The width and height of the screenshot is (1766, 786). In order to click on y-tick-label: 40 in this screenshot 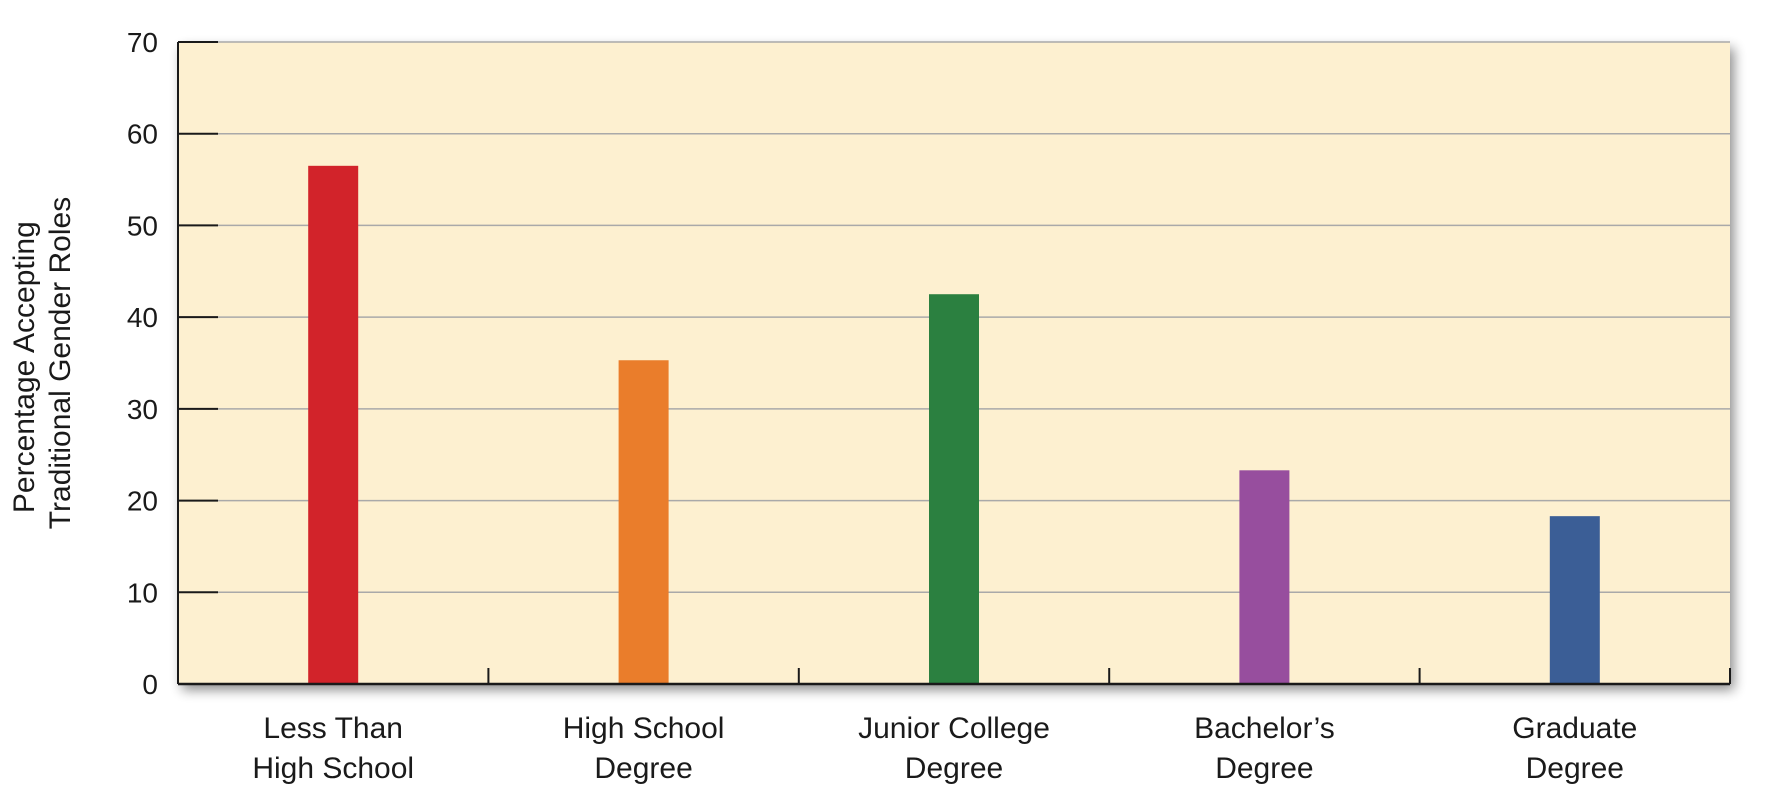, I will do `click(142, 317)`.